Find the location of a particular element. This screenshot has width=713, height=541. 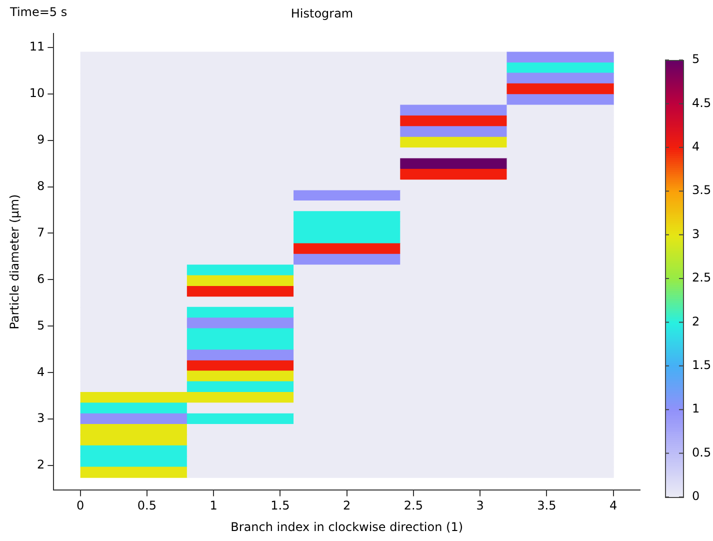

chart-title: Histogram is located at coordinates (322, 13).